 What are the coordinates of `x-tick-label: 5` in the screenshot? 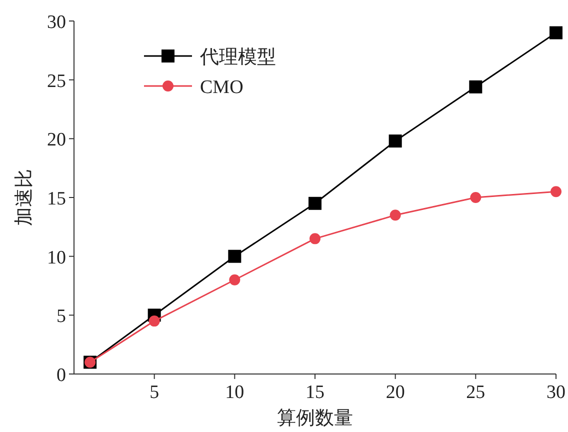 It's located at (155, 392).